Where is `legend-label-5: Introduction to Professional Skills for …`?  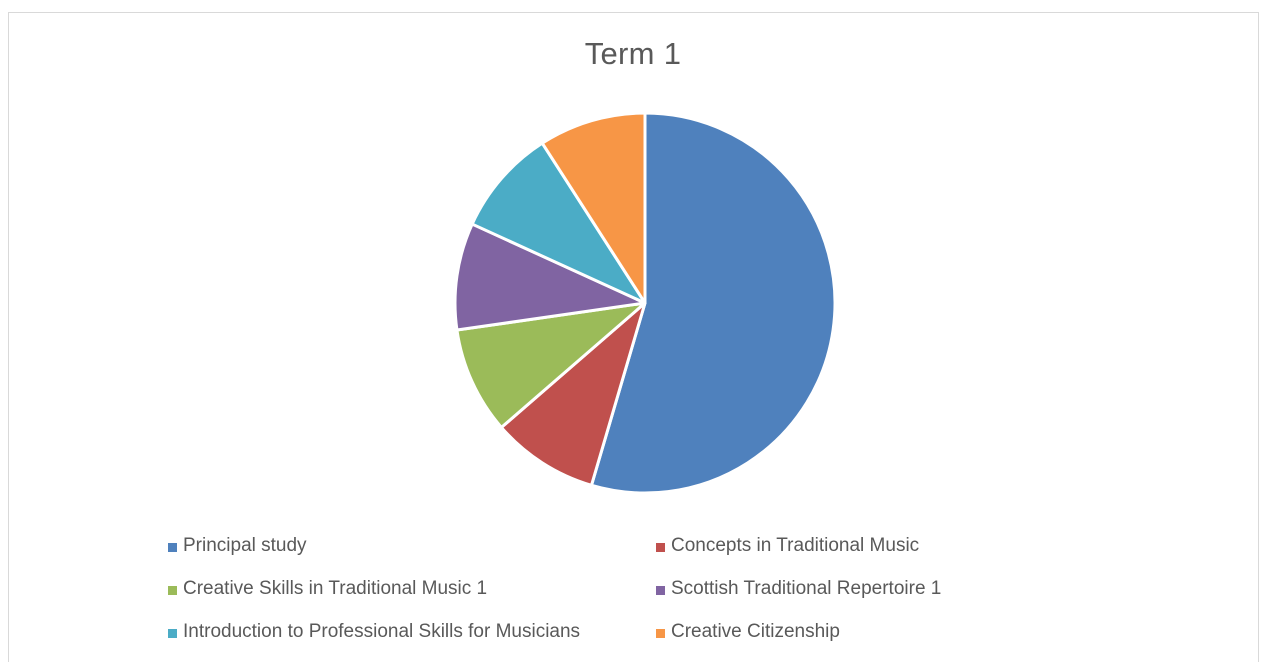 legend-label-5: Introduction to Professional Skills for … is located at coordinates (382, 631).